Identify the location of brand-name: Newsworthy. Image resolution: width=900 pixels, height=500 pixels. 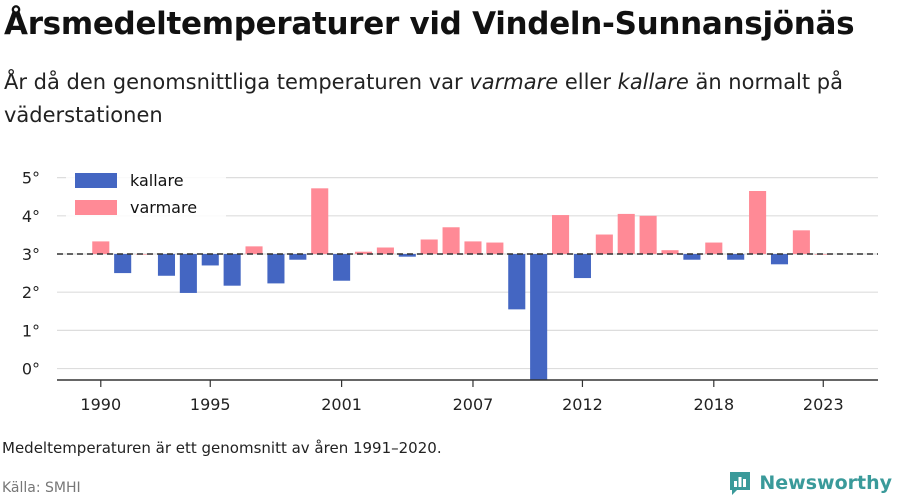
(825, 483).